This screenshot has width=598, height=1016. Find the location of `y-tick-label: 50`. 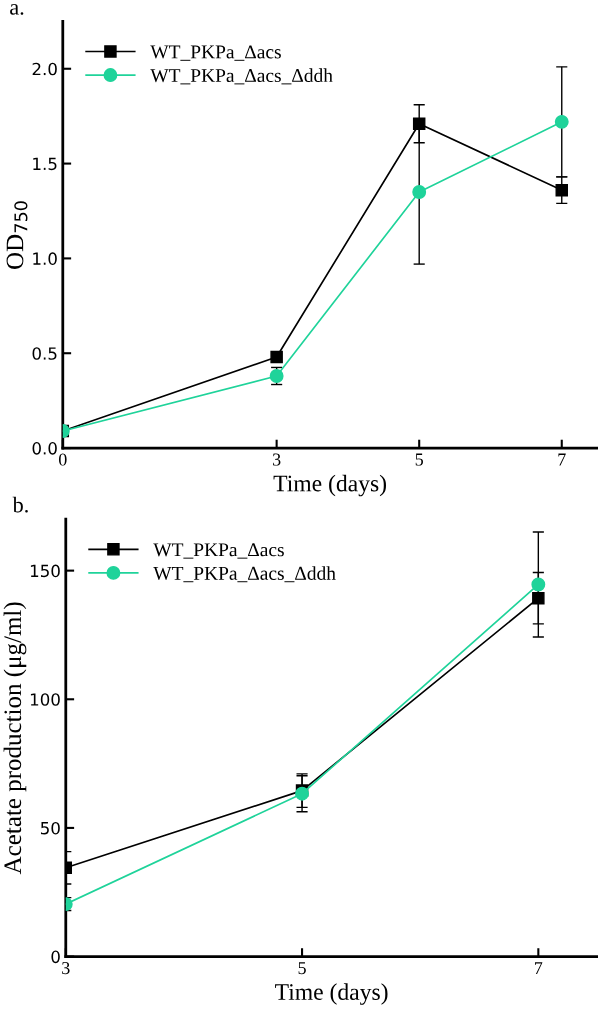

y-tick-label: 50 is located at coordinates (50, 828).